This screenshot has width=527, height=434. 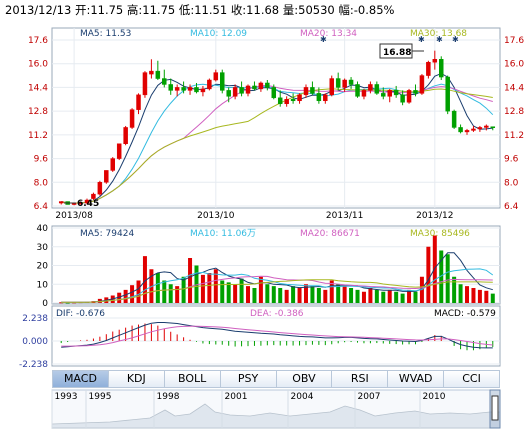 I want to click on tab-rsi: RSI, so click(x=360, y=379).